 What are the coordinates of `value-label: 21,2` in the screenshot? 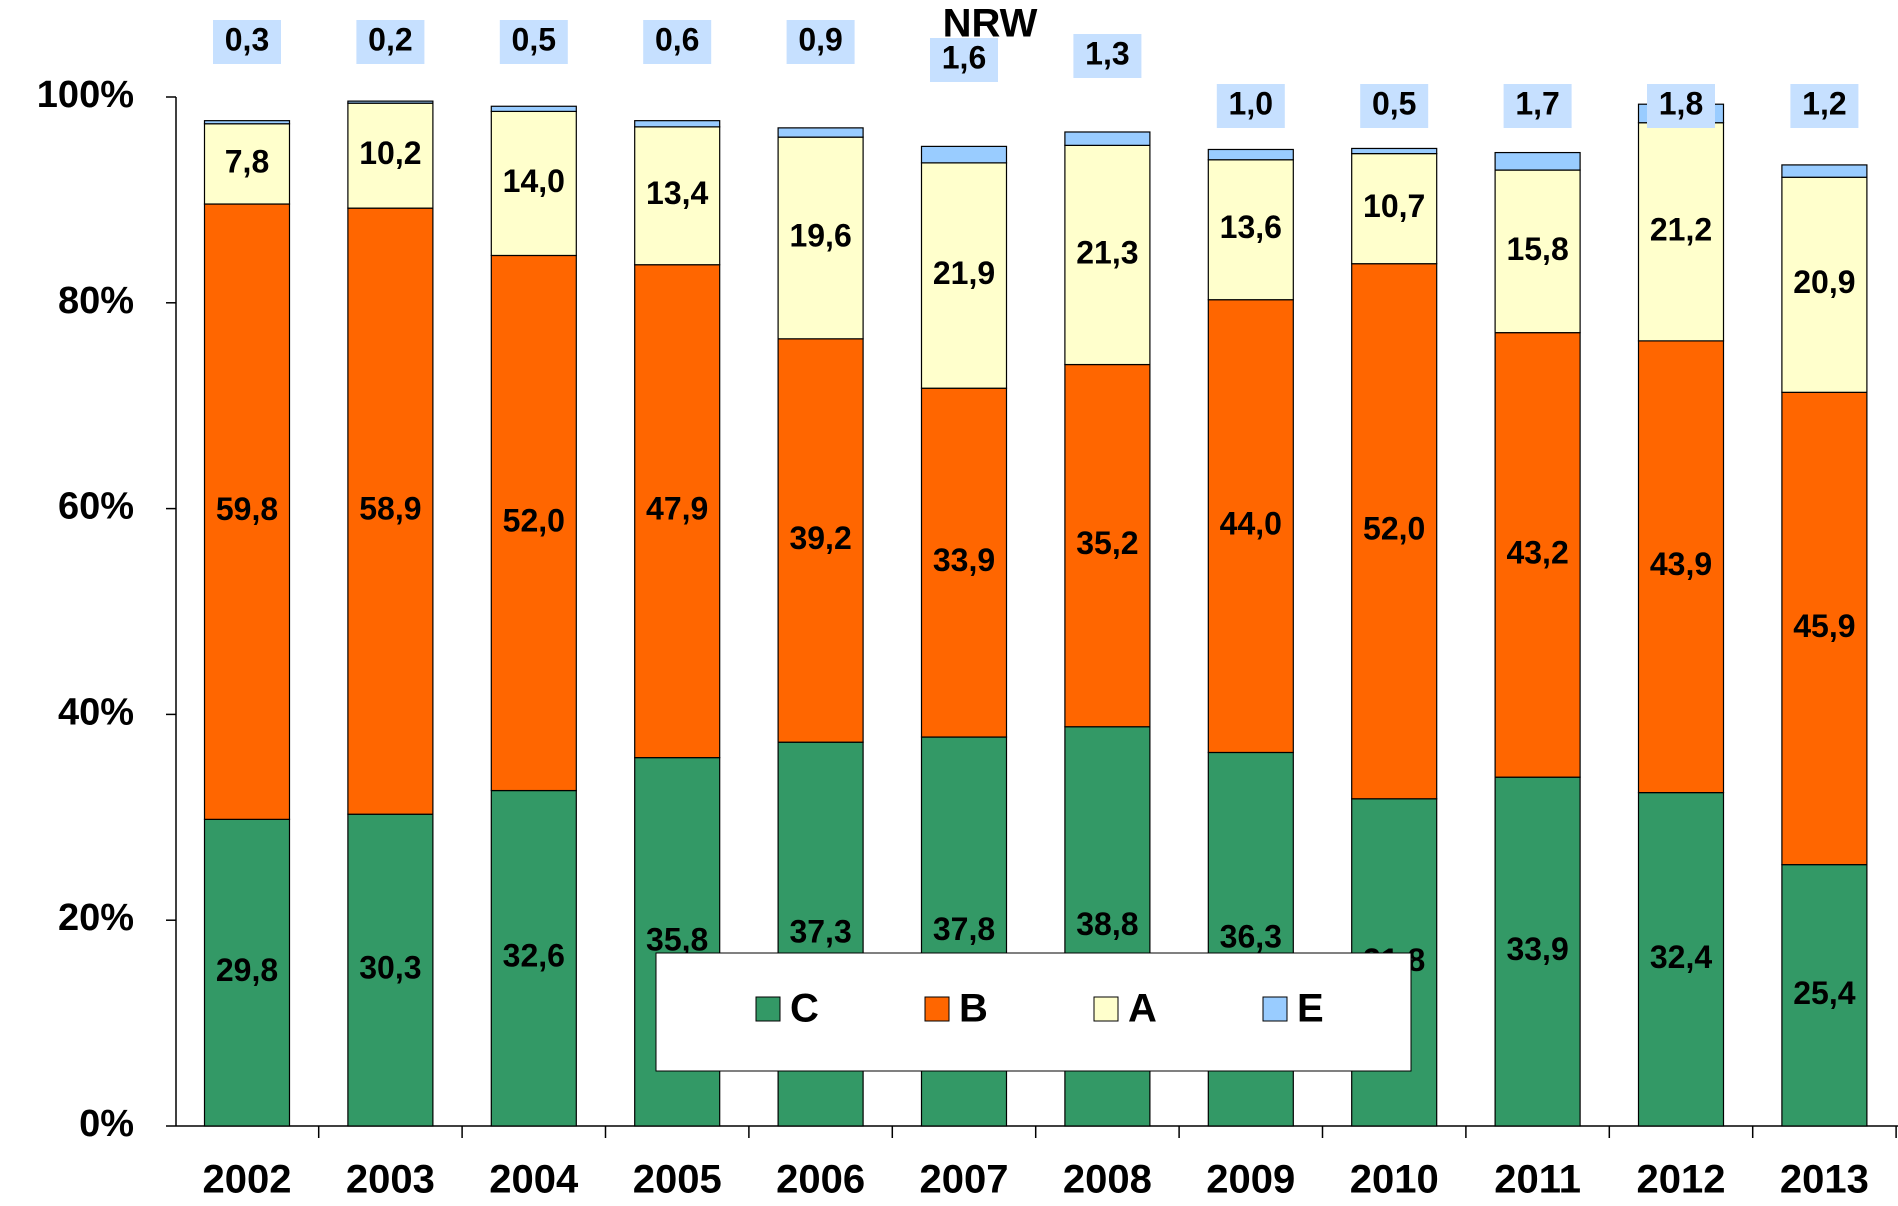 It's located at (1681, 229).